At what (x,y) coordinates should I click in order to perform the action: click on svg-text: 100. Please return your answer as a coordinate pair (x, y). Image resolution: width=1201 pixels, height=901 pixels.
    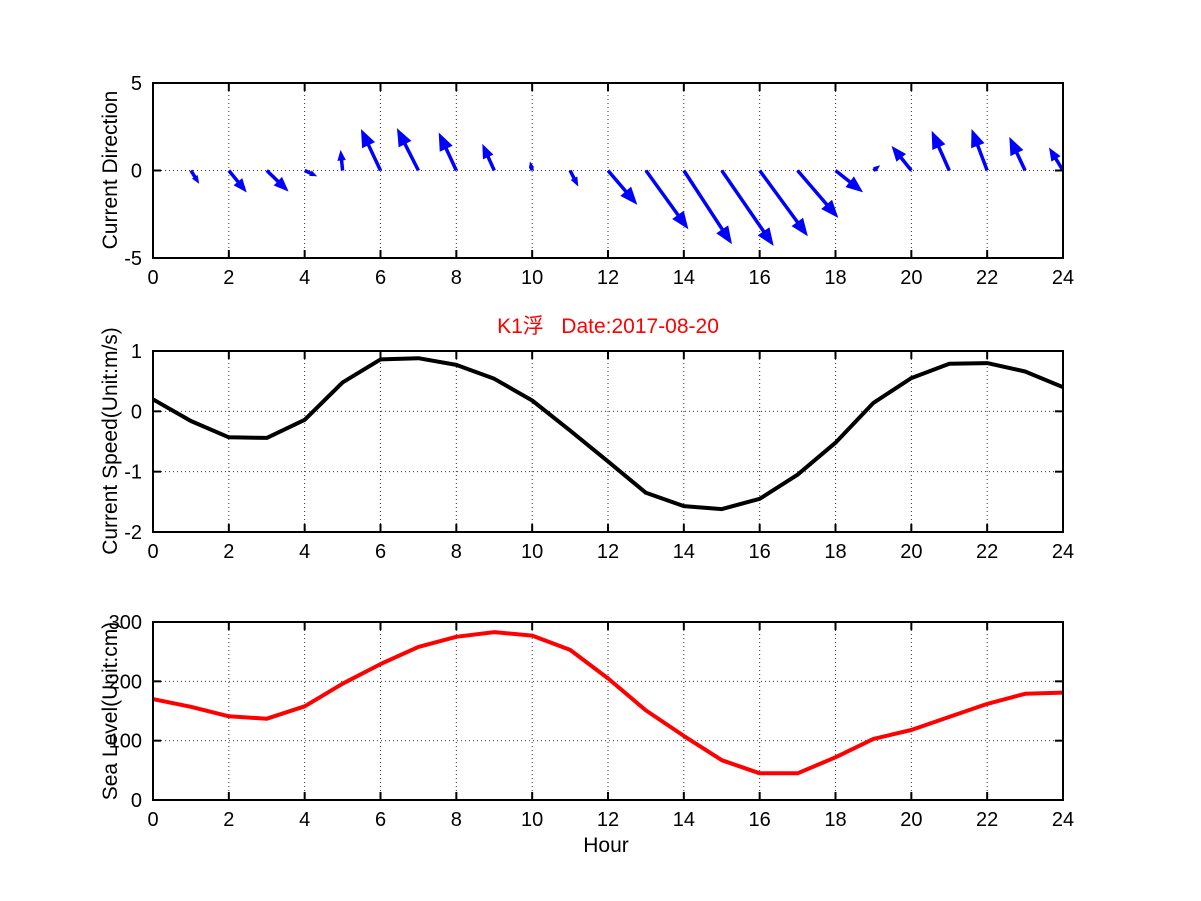
    Looking at the image, I should click on (125, 742).